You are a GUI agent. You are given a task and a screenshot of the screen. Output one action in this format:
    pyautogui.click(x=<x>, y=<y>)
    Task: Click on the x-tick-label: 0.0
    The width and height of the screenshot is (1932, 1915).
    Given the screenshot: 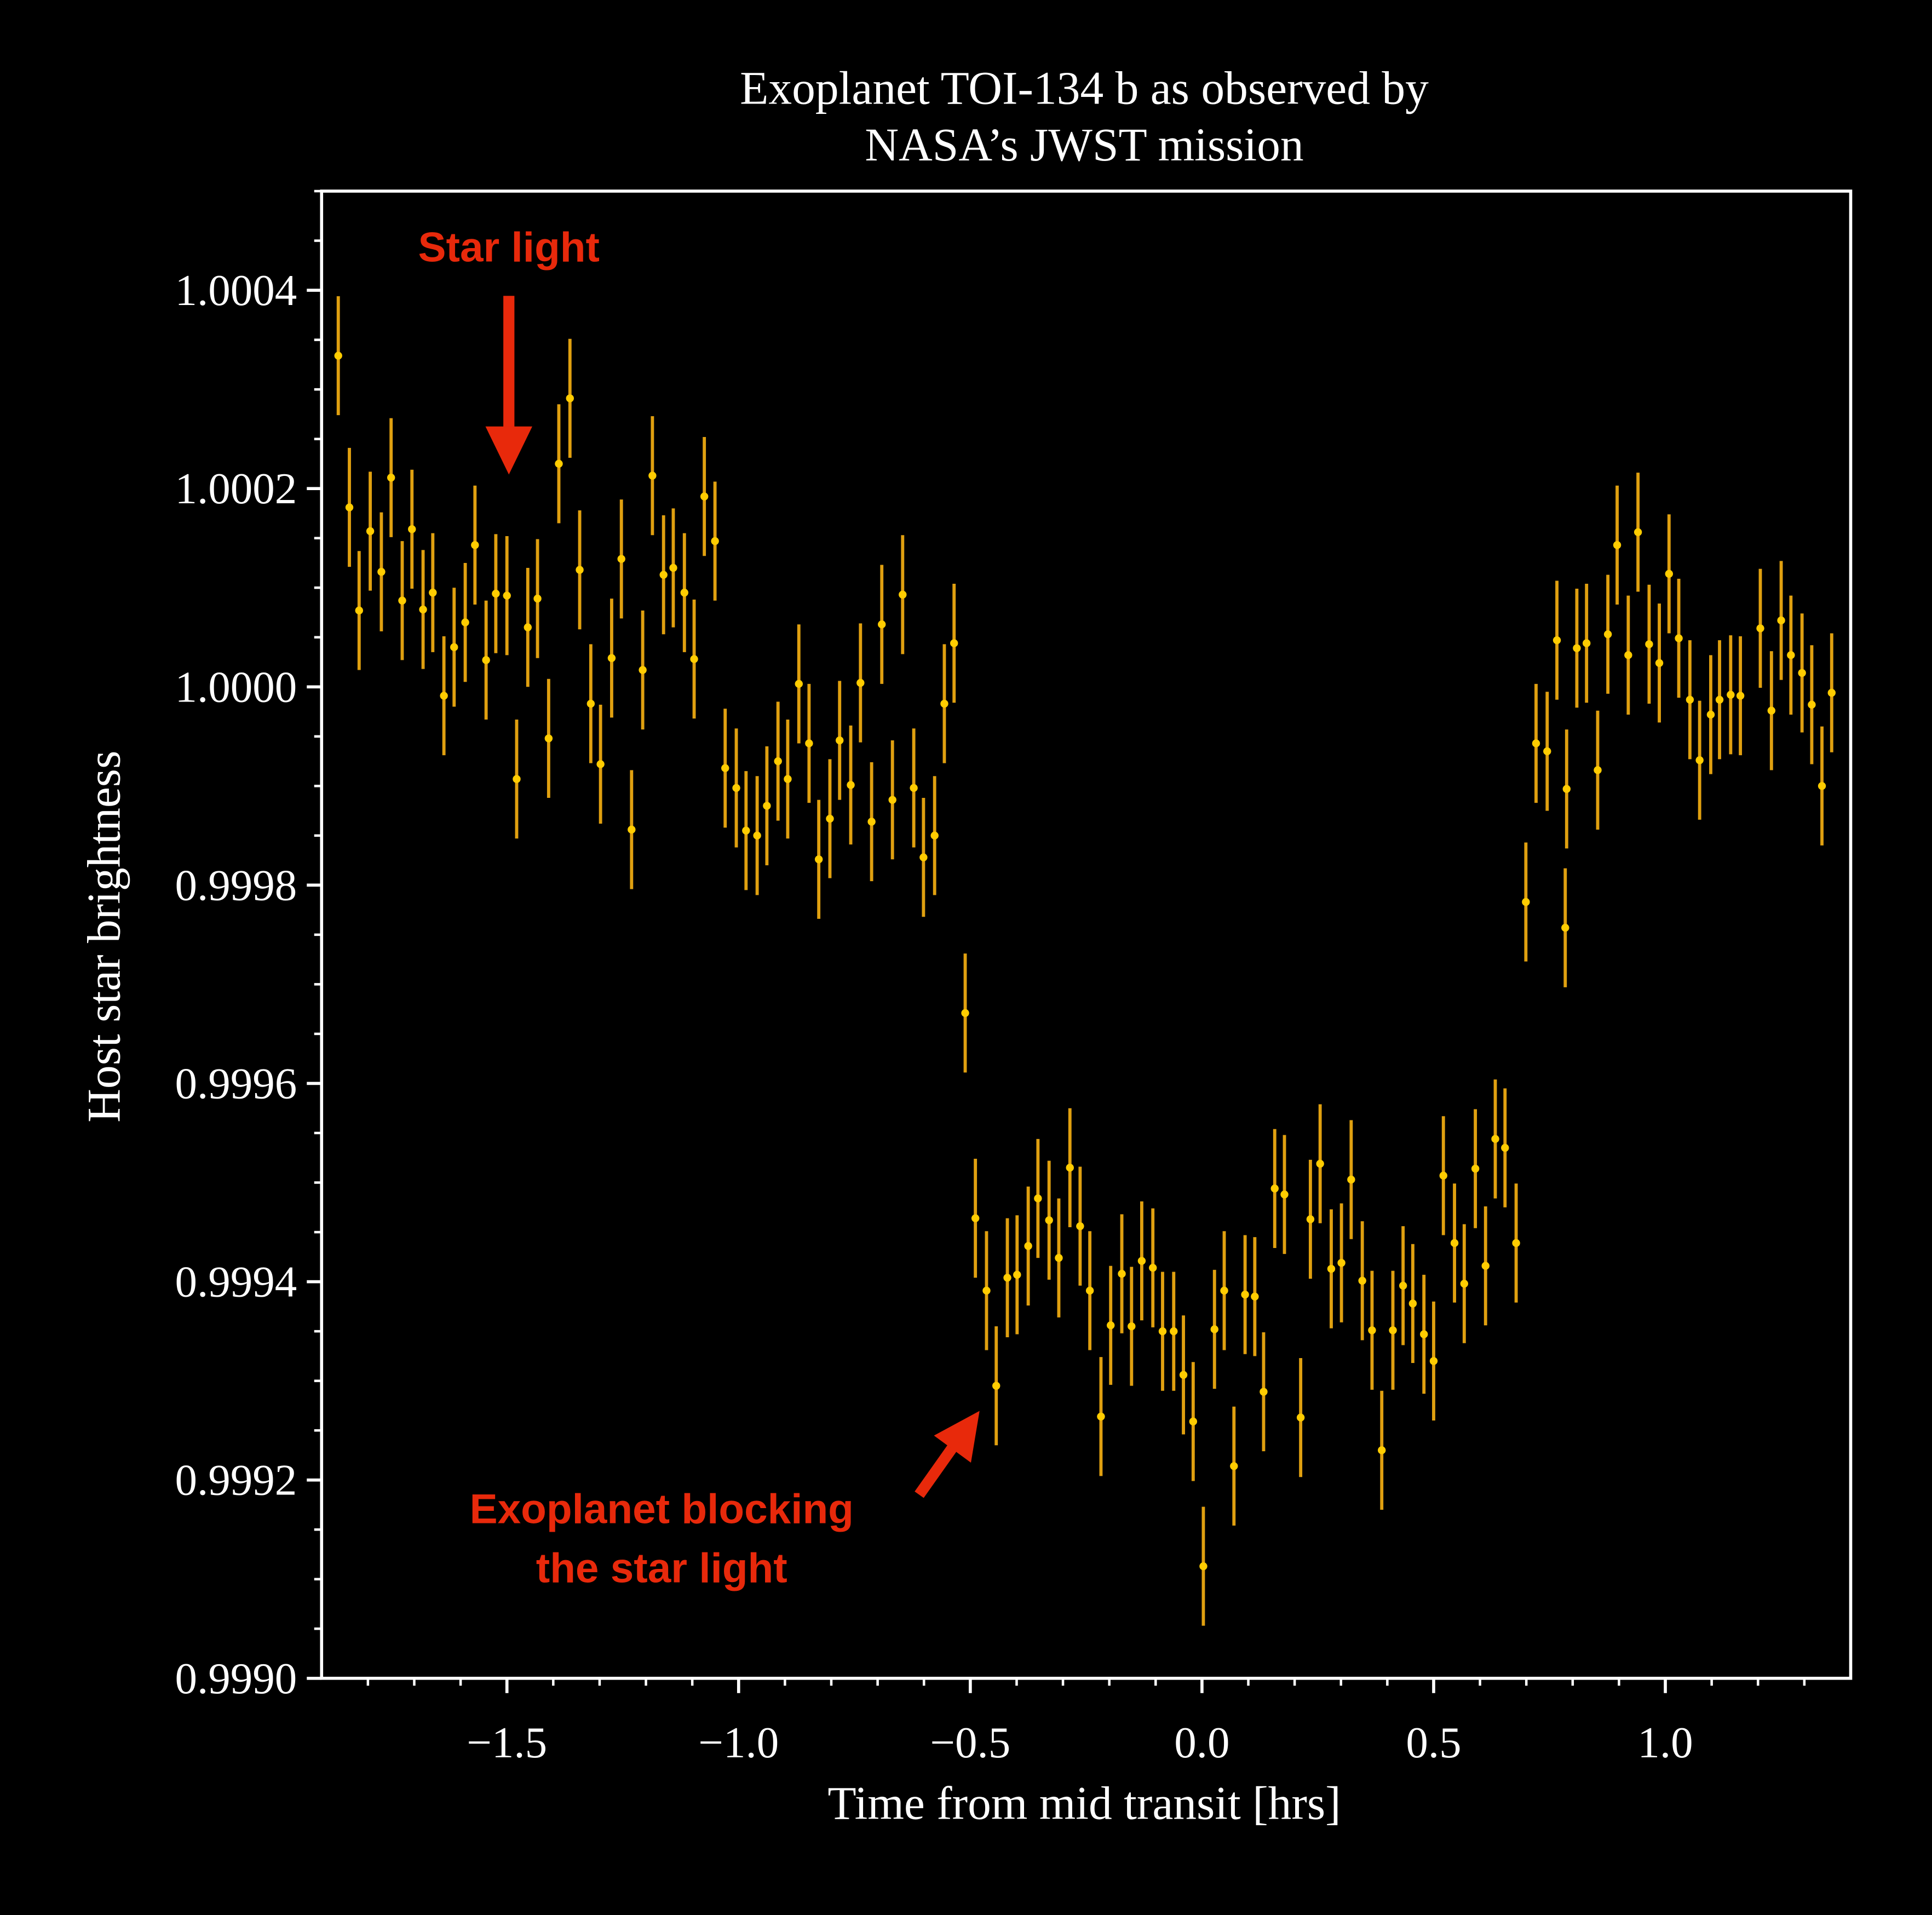 What is the action you would take?
    pyautogui.click(x=1201, y=1742)
    